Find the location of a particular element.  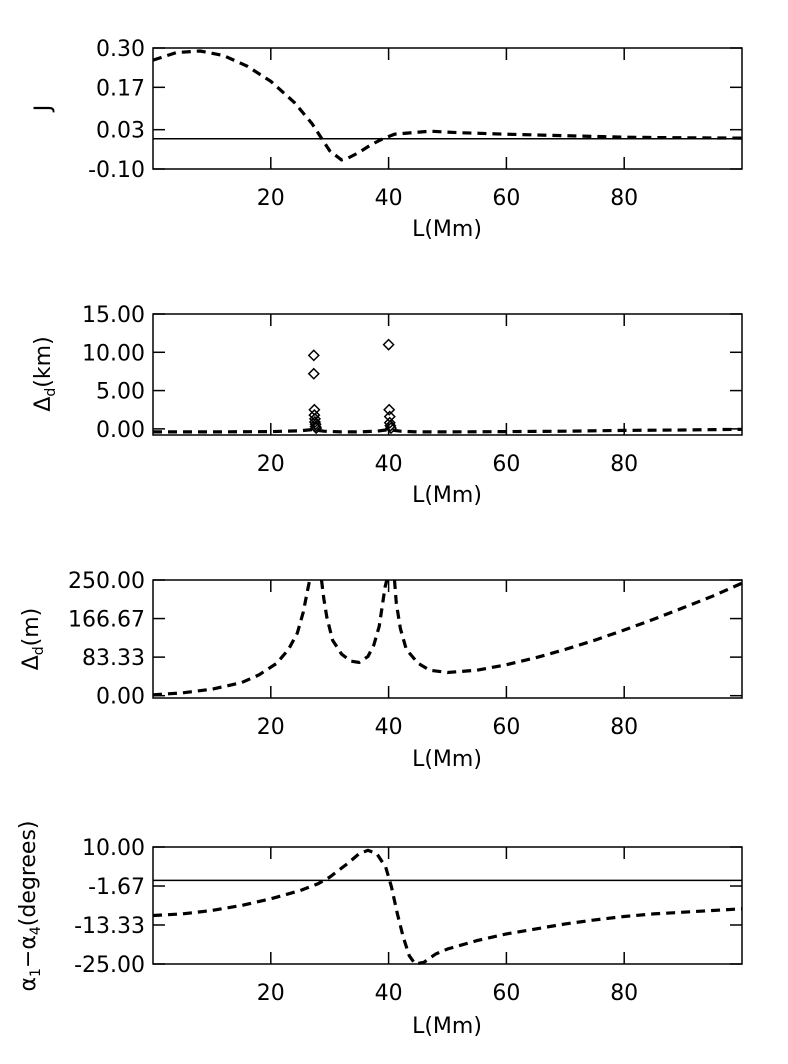

y-ticks: 0.00 5.00 10.00 15.00 is located at coordinates (412, 373).